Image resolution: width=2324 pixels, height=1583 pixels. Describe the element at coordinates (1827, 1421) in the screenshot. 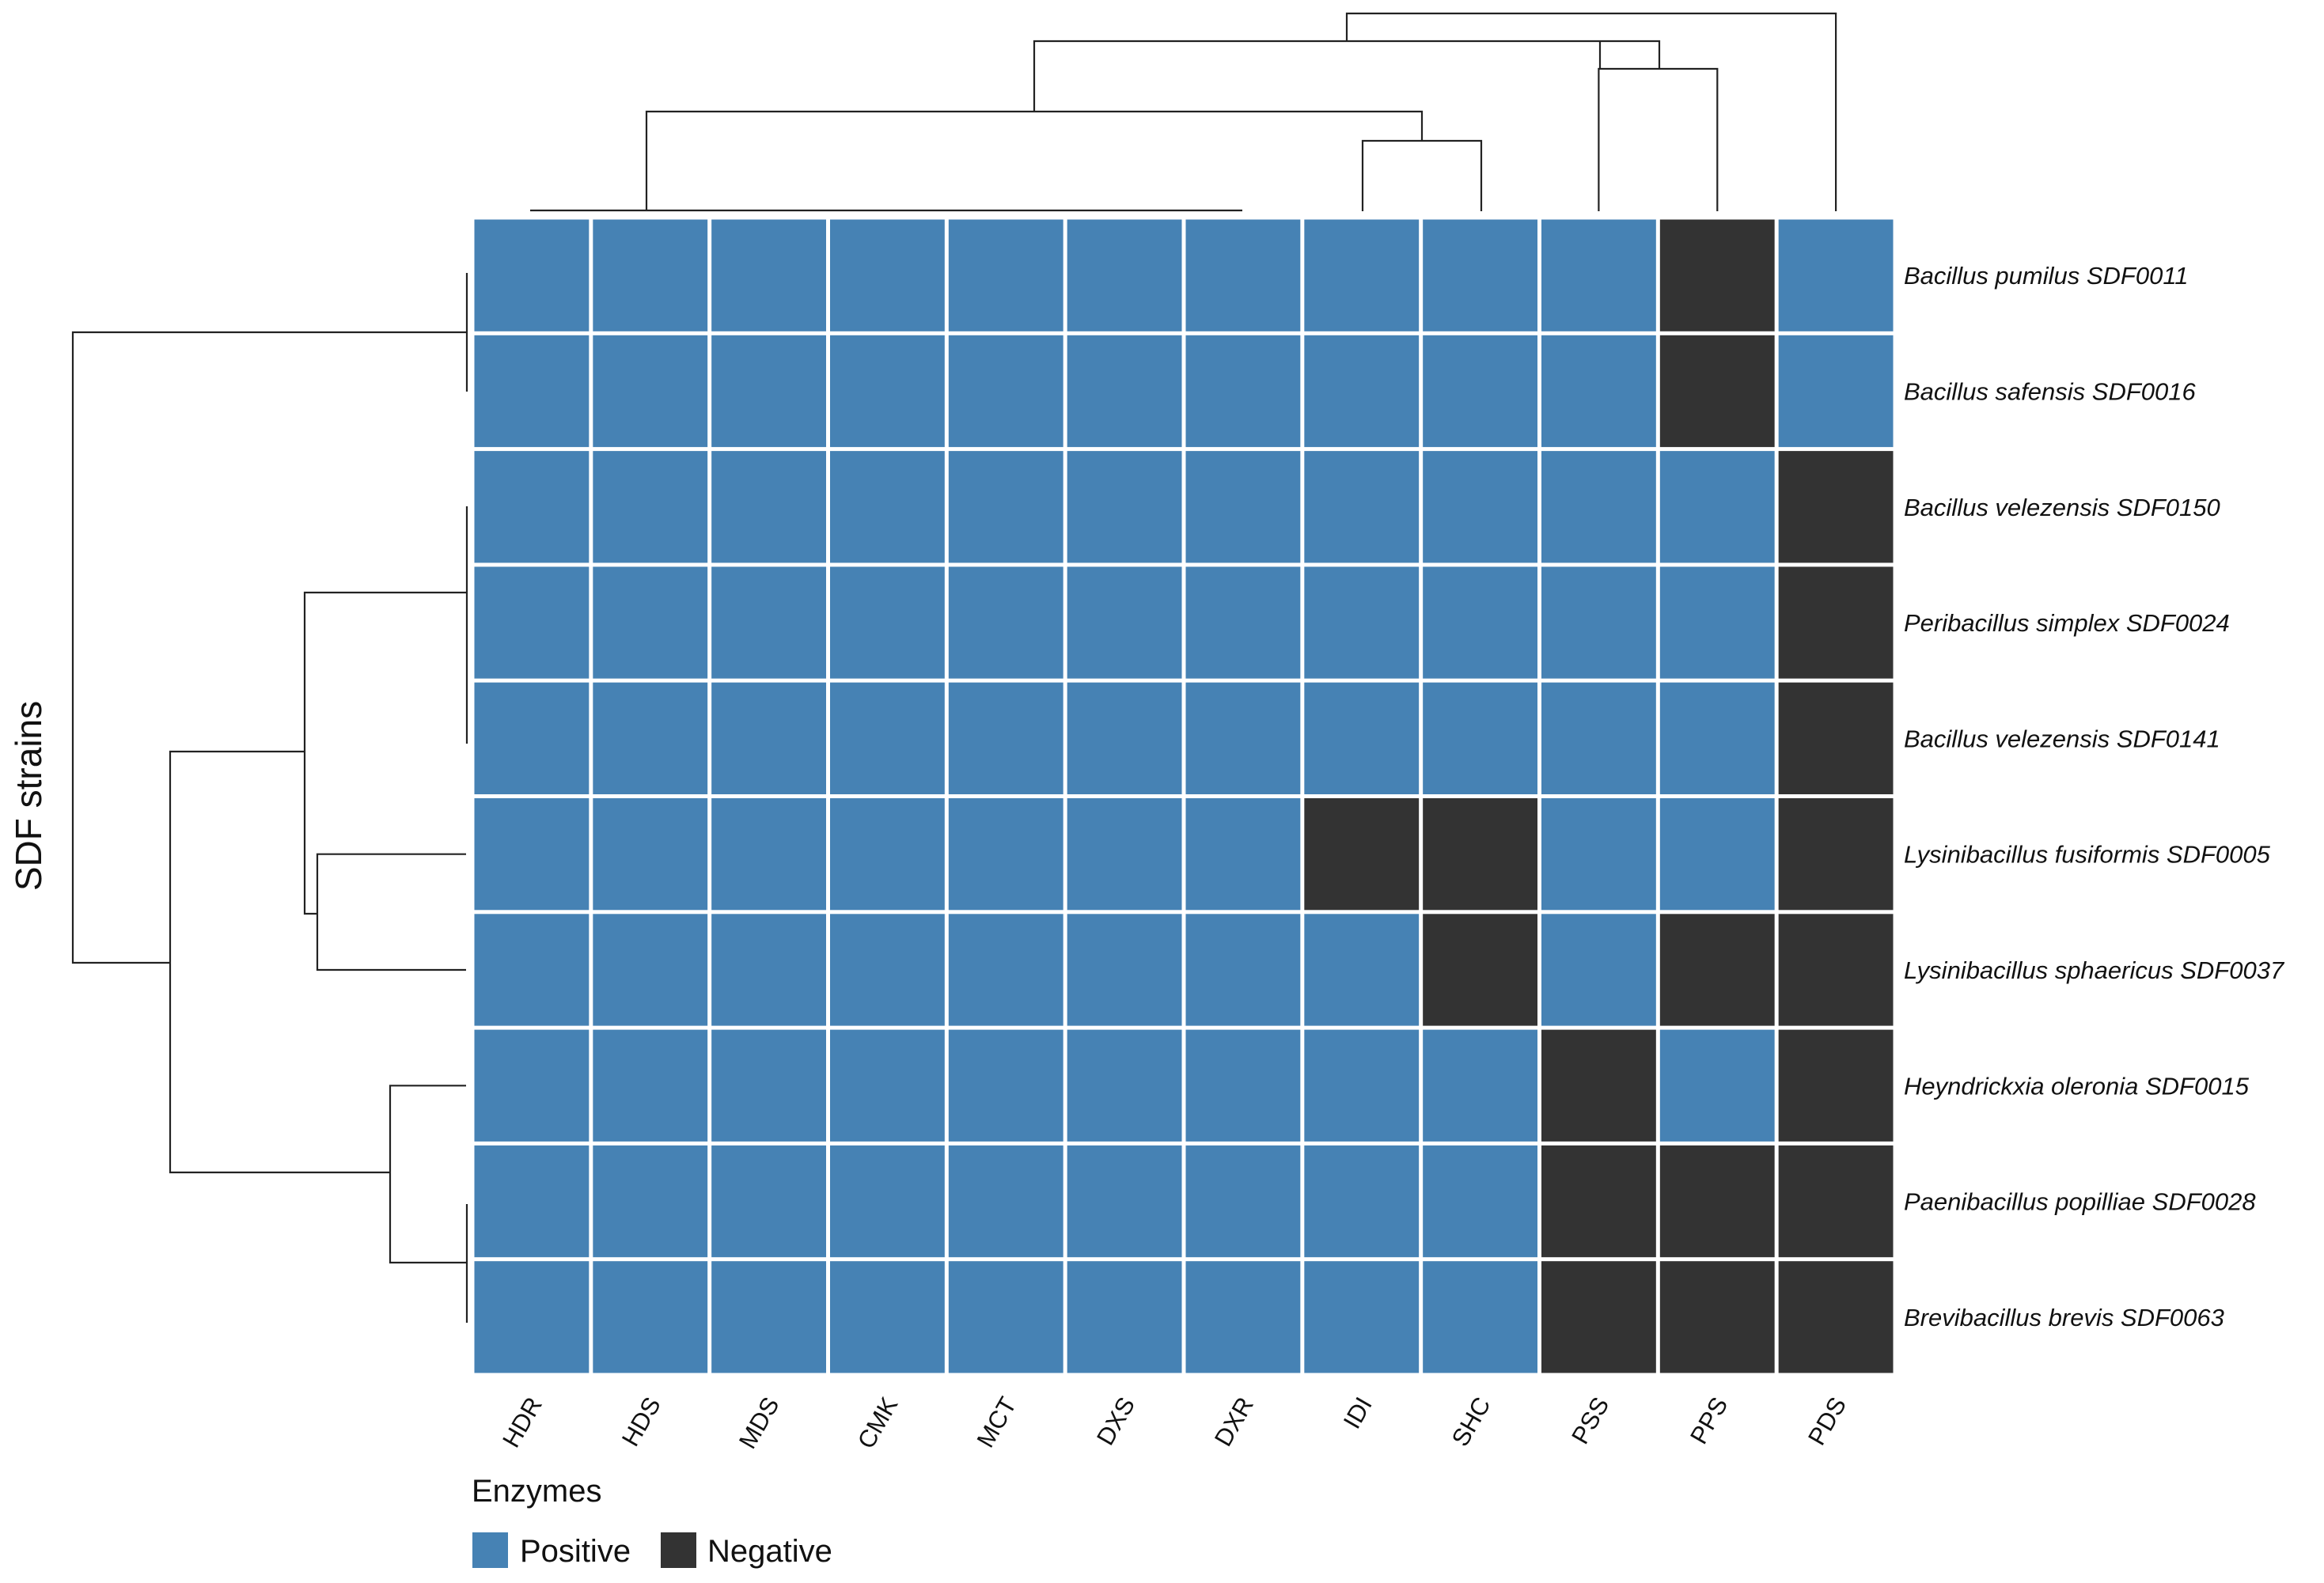

I see `column-label: PDS` at that location.